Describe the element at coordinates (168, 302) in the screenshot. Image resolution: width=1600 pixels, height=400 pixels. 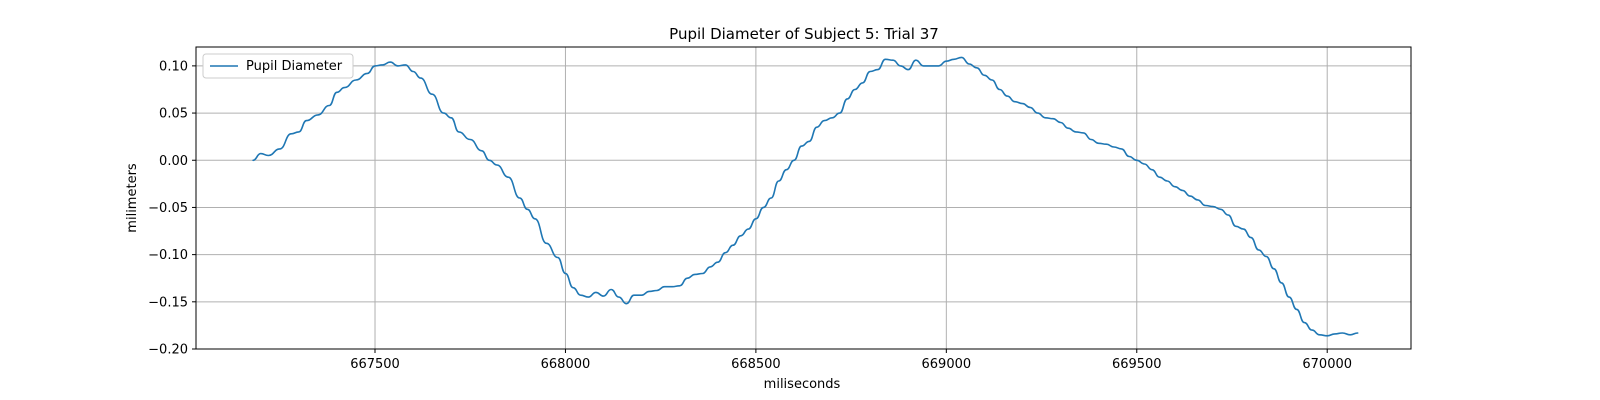
I see `y-tick-label: −0.15` at that location.